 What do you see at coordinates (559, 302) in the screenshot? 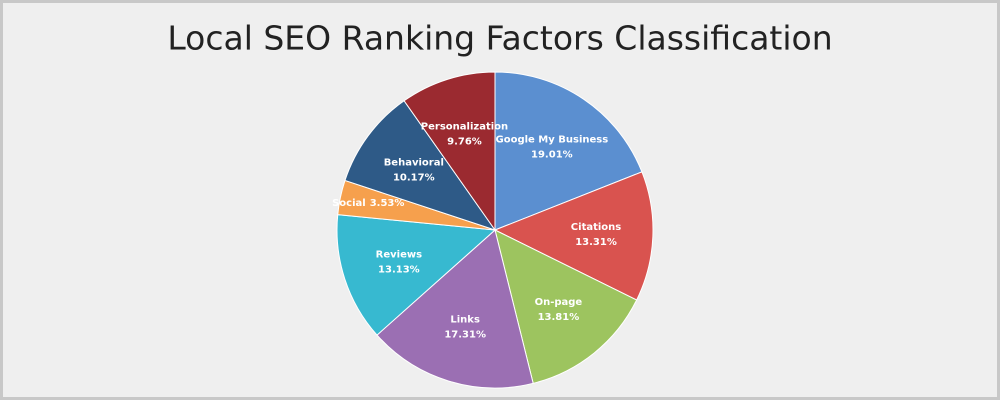
I see `slice-name: On-page` at bounding box center [559, 302].